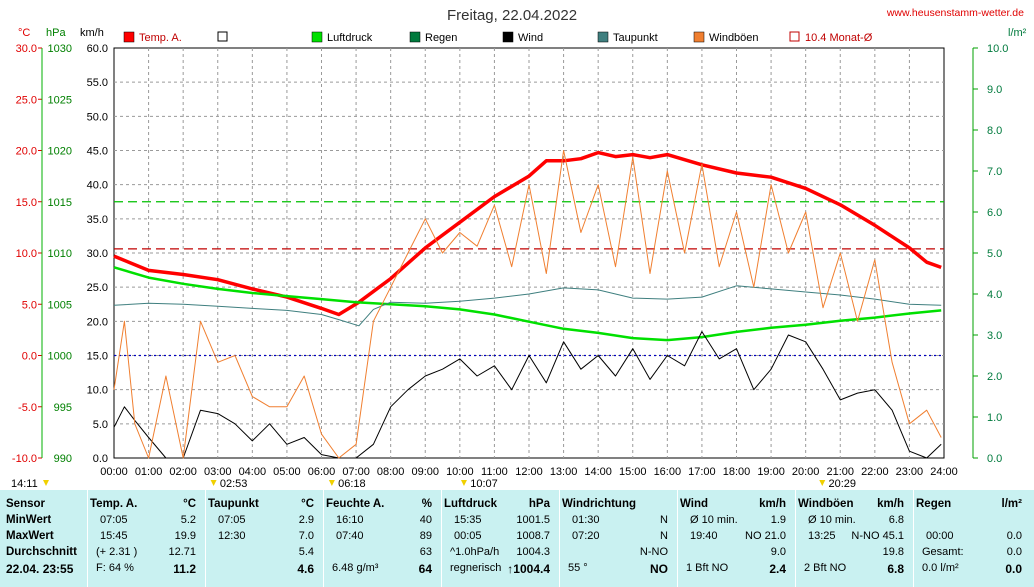  Describe the element at coordinates (26, 100) in the screenshot. I see `temp-tick-label: 25.0` at that location.